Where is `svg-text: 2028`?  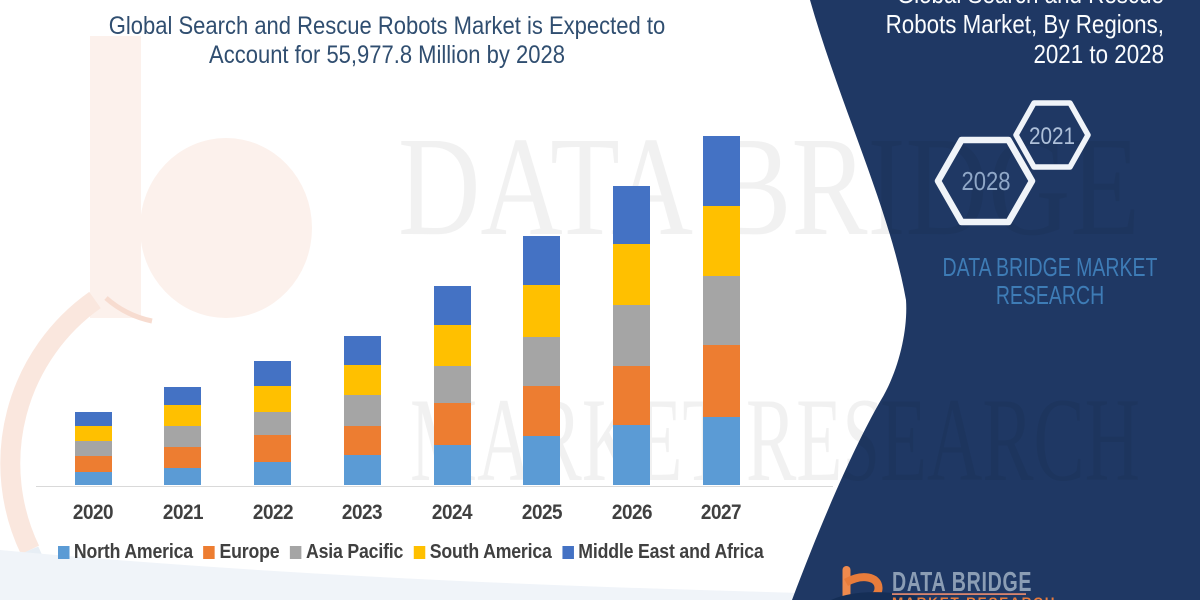 svg-text: 2028 is located at coordinates (986, 181).